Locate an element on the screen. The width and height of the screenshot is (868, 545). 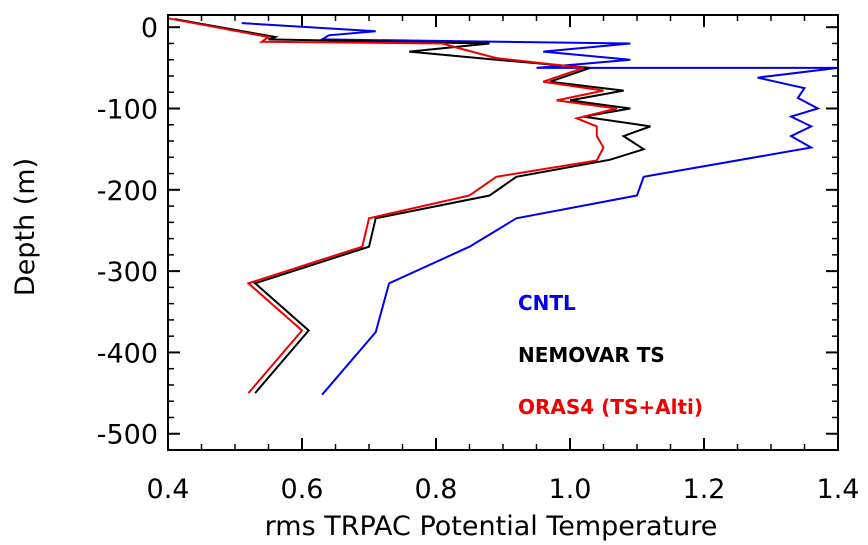
x-tick-label-1-2: 1.2 is located at coordinates (704, 489).